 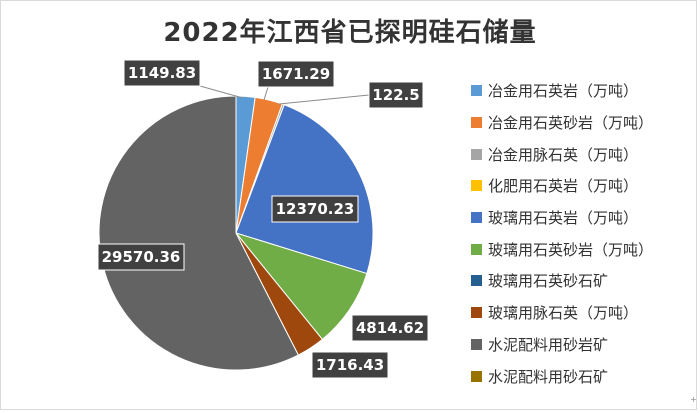 I want to click on data-label-text: 29570.36, so click(x=141, y=257).